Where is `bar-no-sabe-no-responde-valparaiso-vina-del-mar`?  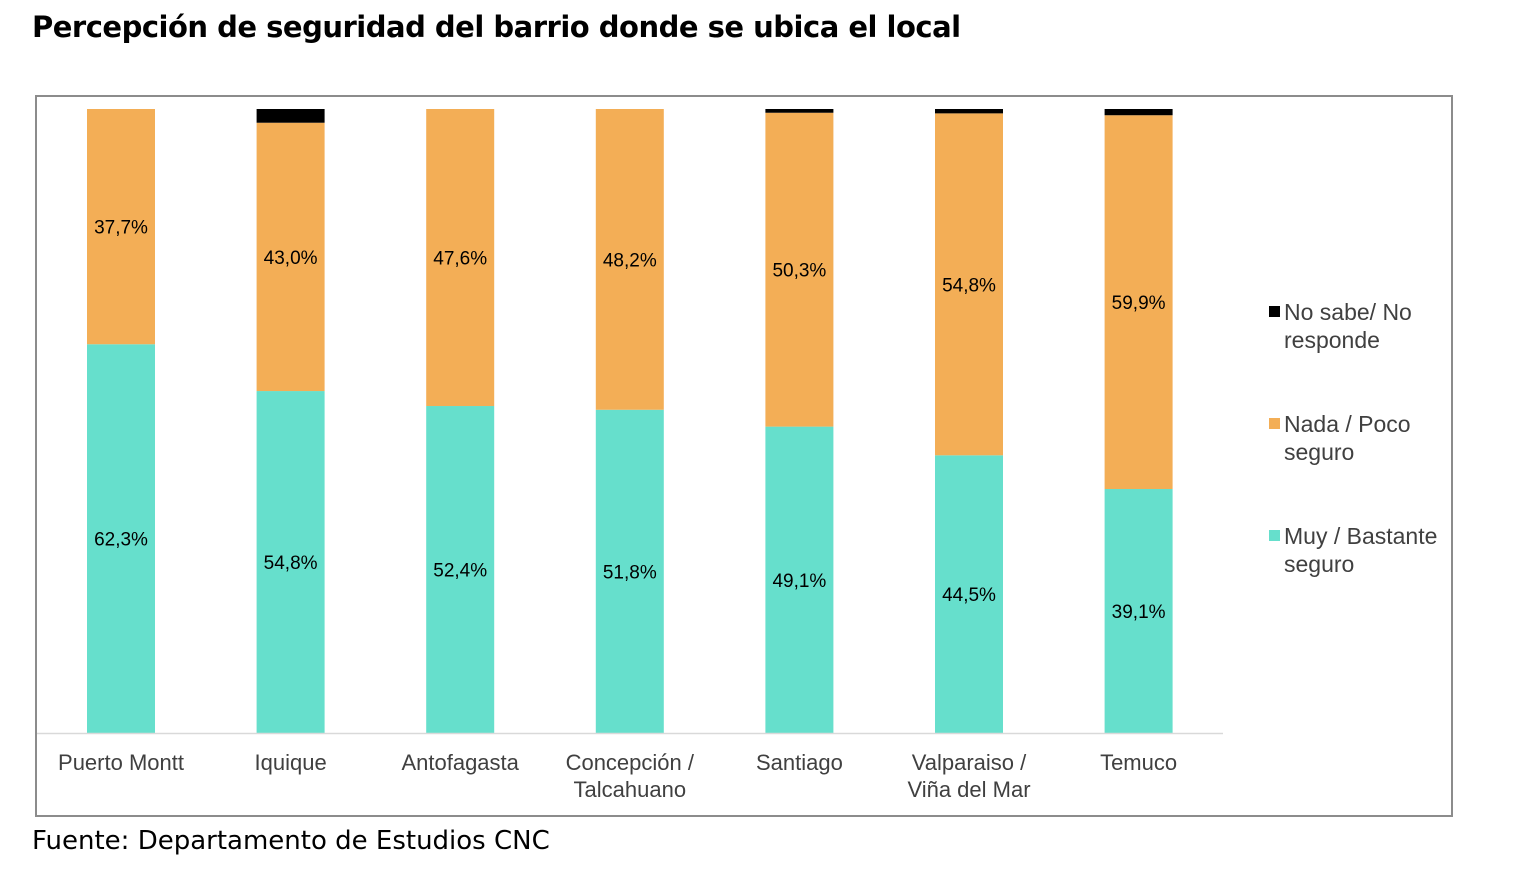
bar-no-sabe-no-responde-valparaiso-vina-del-mar is located at coordinates (969, 111).